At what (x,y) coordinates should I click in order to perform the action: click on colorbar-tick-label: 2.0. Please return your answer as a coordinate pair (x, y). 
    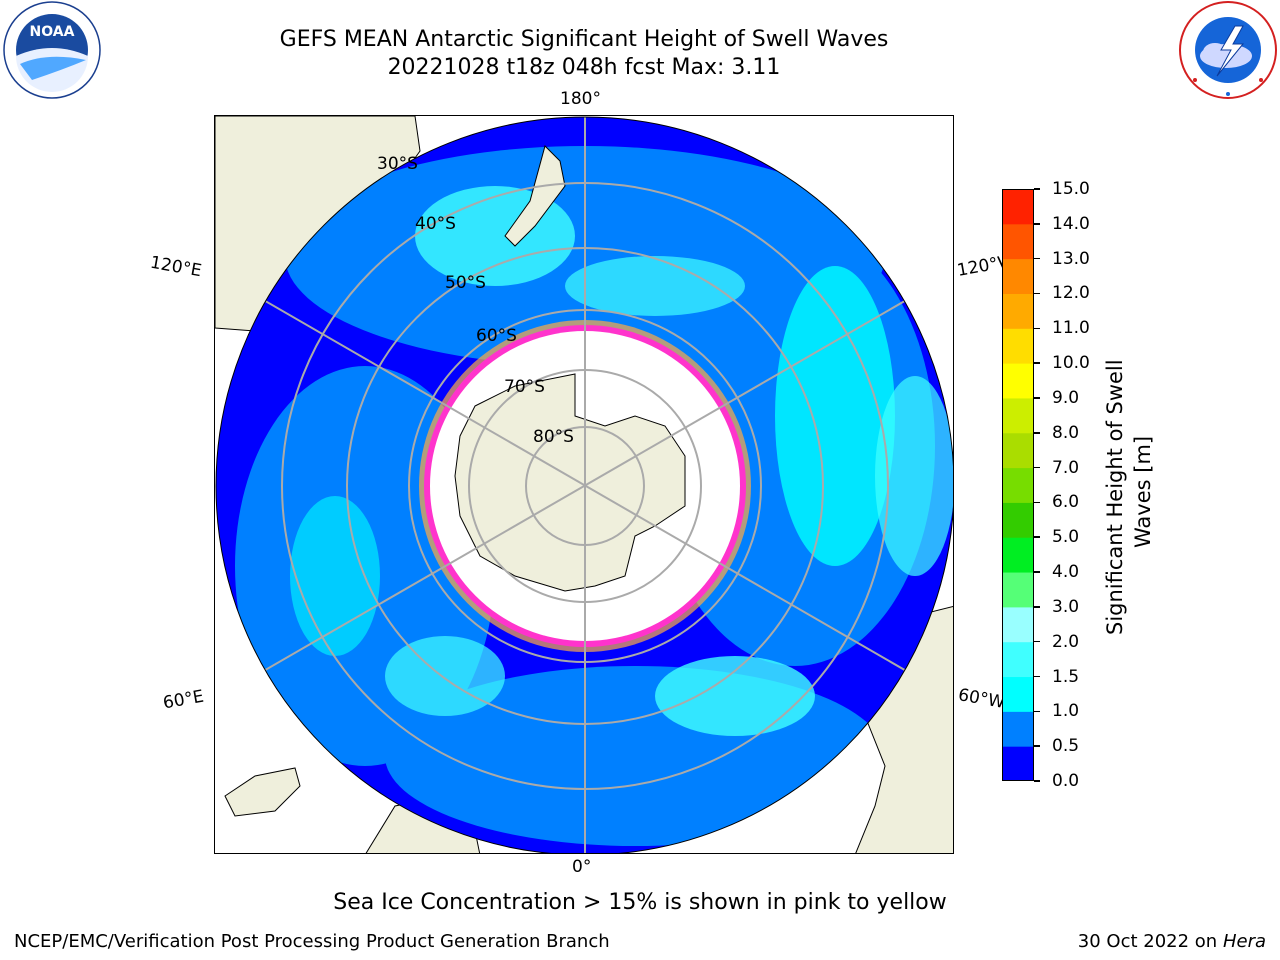
    Looking at the image, I should click on (1066, 641).